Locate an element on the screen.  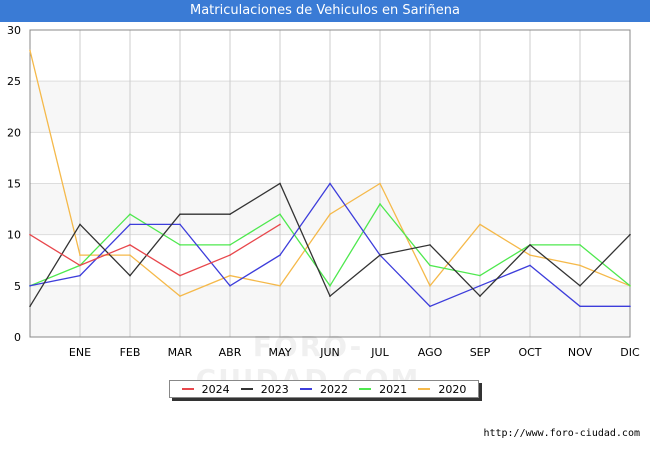
y-tick-label: 25 is located at coordinates (14, 81).